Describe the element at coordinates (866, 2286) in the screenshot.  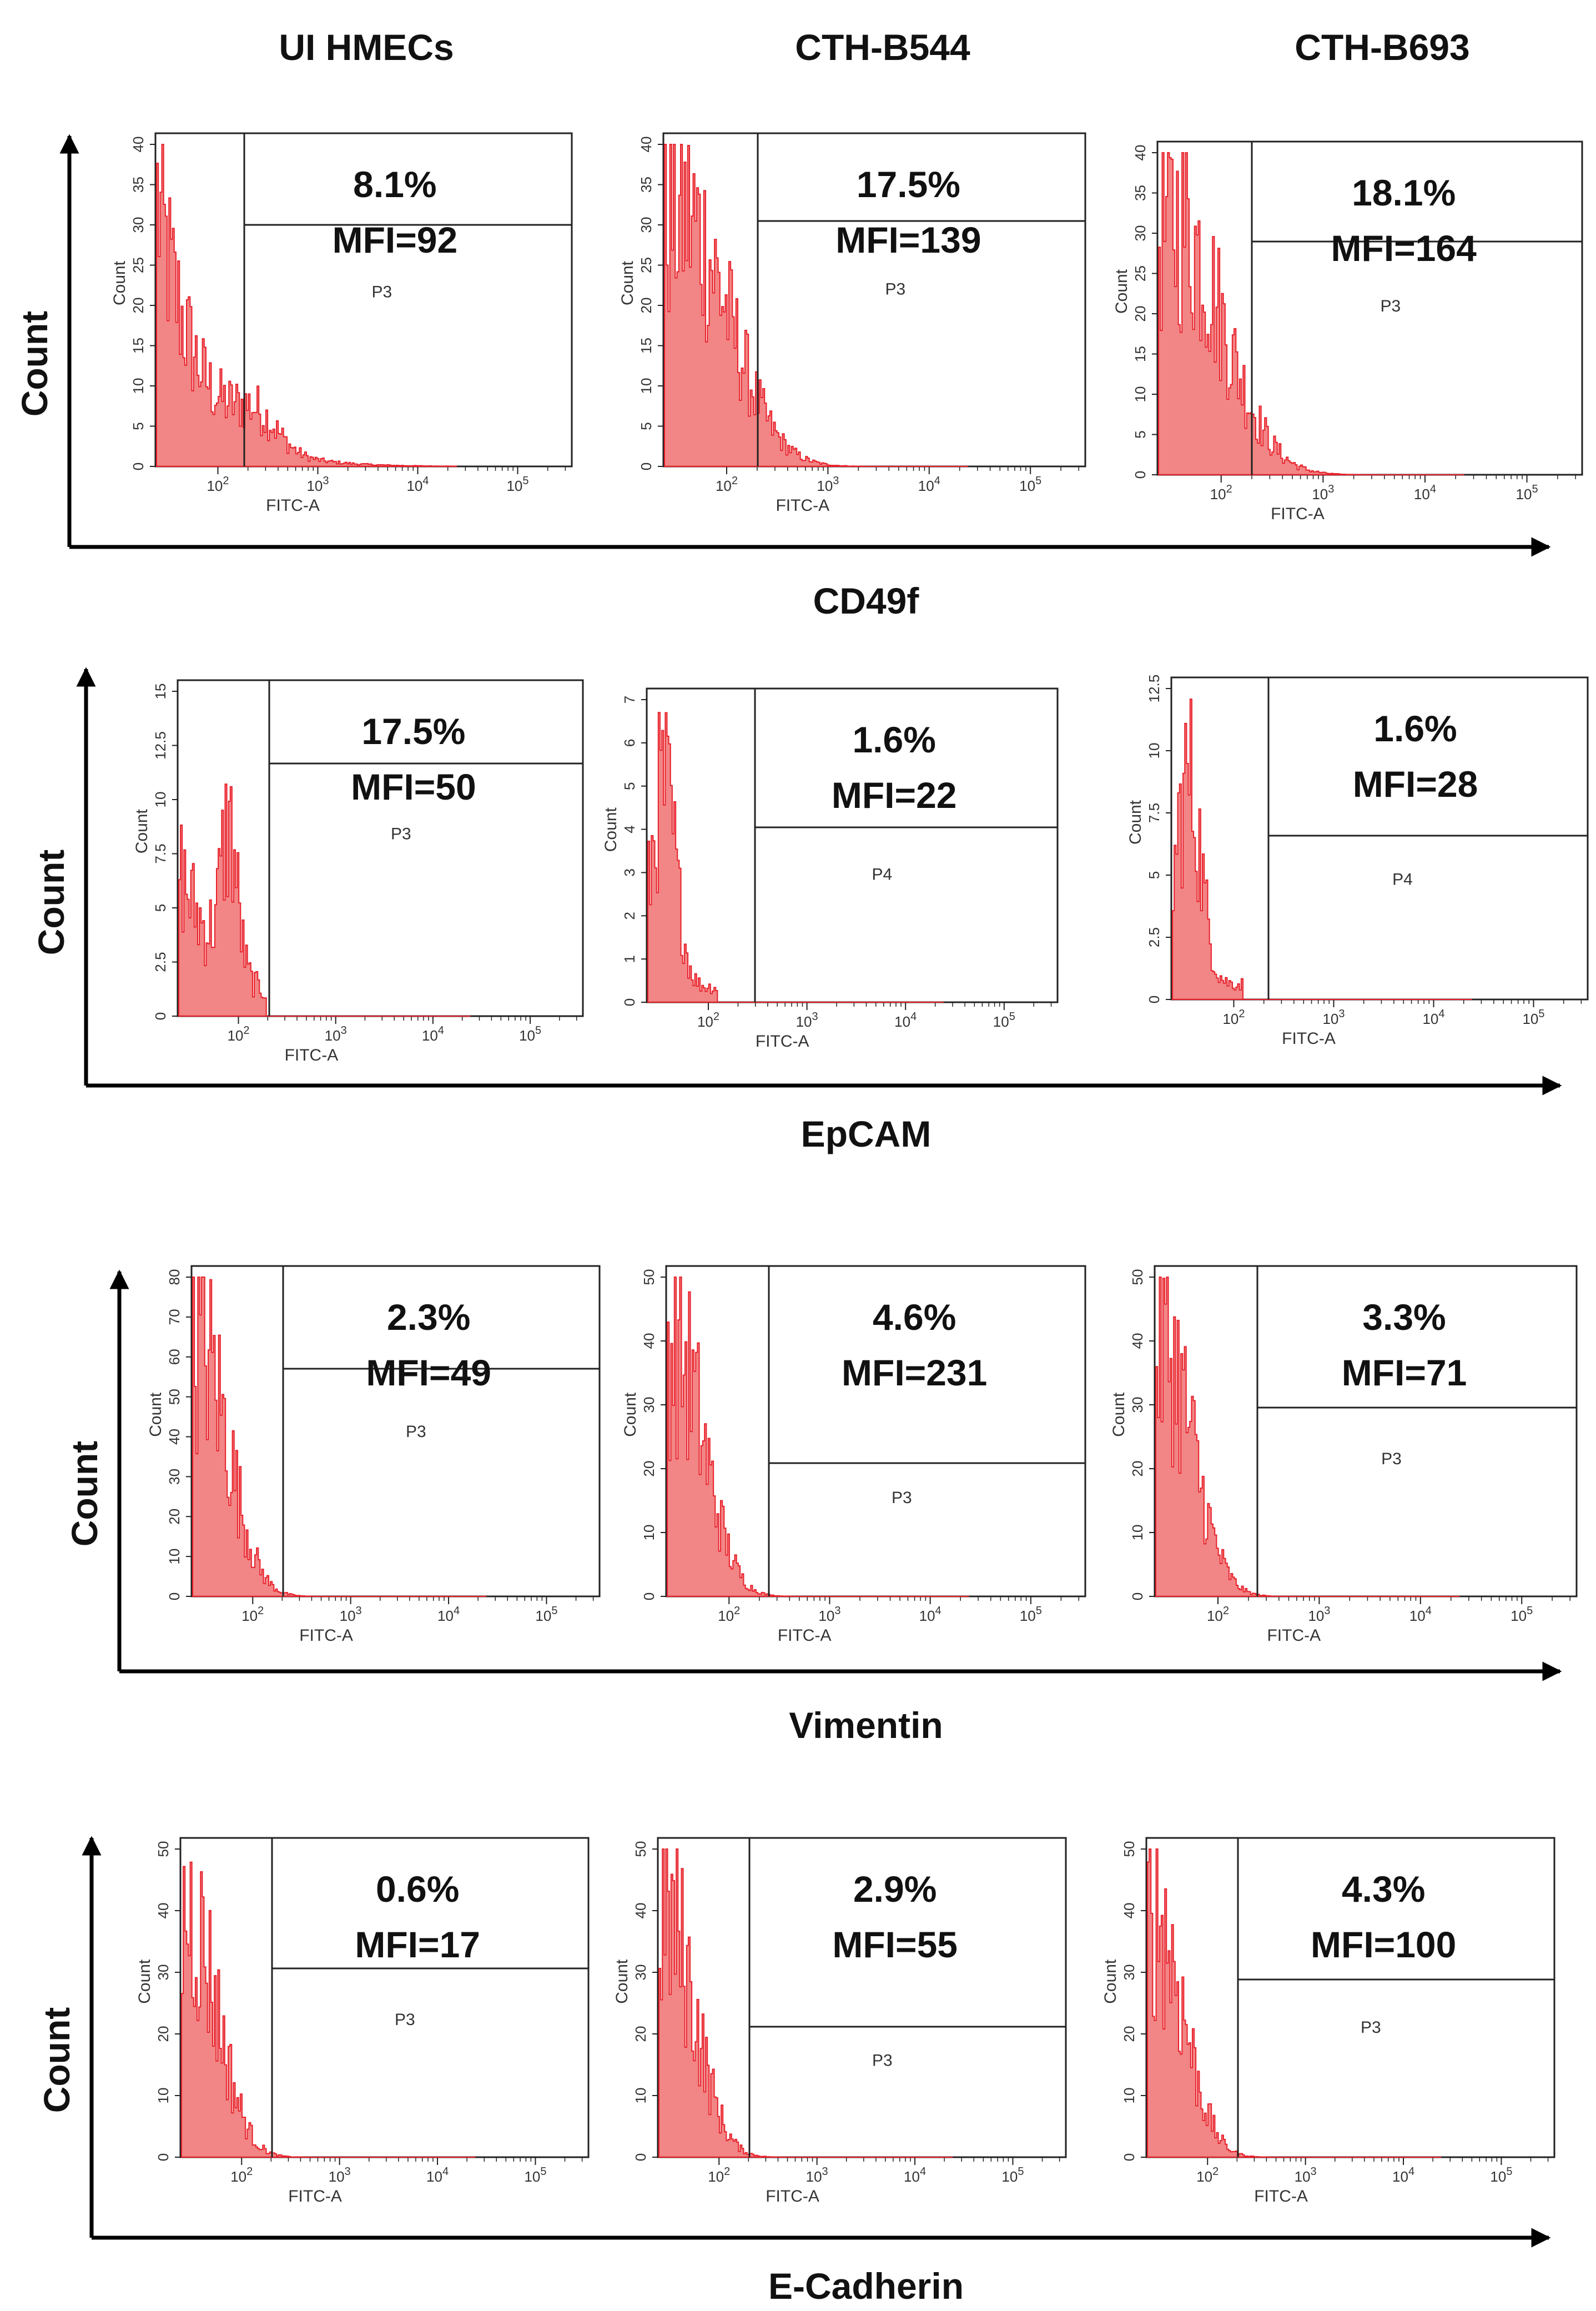
I see `marker-label: E-Cadherin` at that location.